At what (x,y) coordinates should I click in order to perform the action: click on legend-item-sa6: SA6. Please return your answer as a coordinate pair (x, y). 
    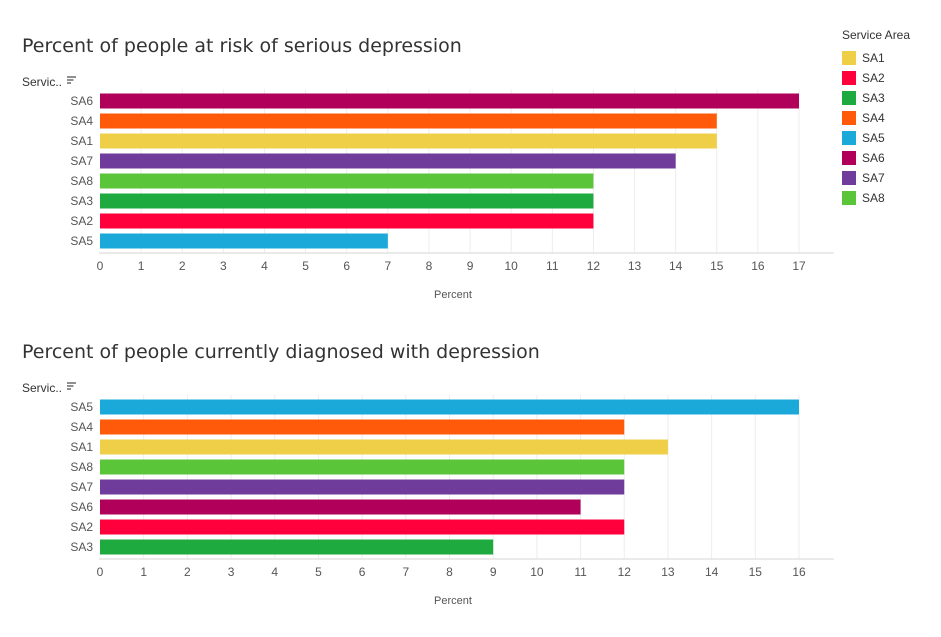
    Looking at the image, I should click on (876, 158).